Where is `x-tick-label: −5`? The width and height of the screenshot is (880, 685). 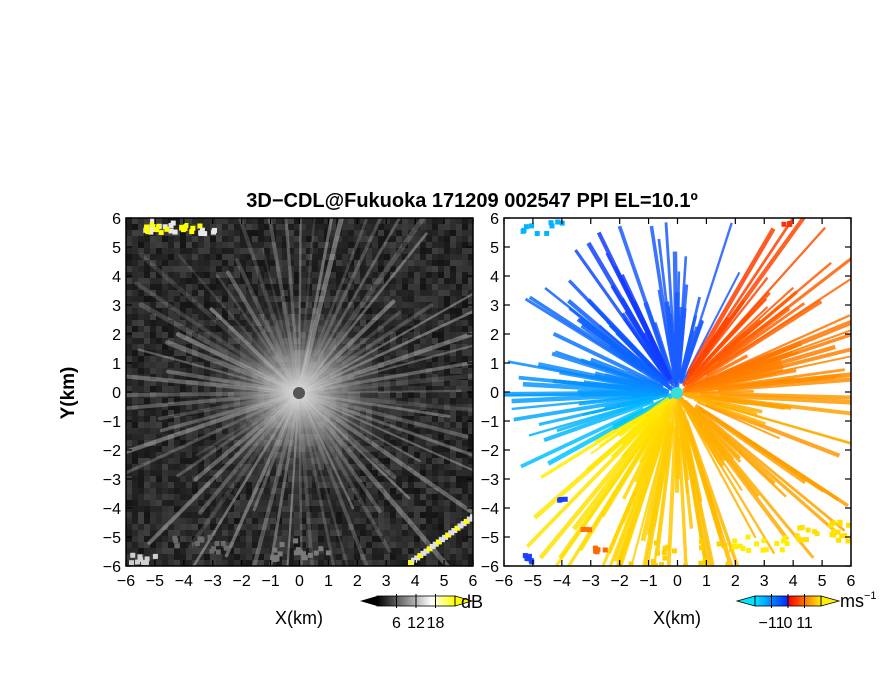
x-tick-label: −5 is located at coordinates (155, 581).